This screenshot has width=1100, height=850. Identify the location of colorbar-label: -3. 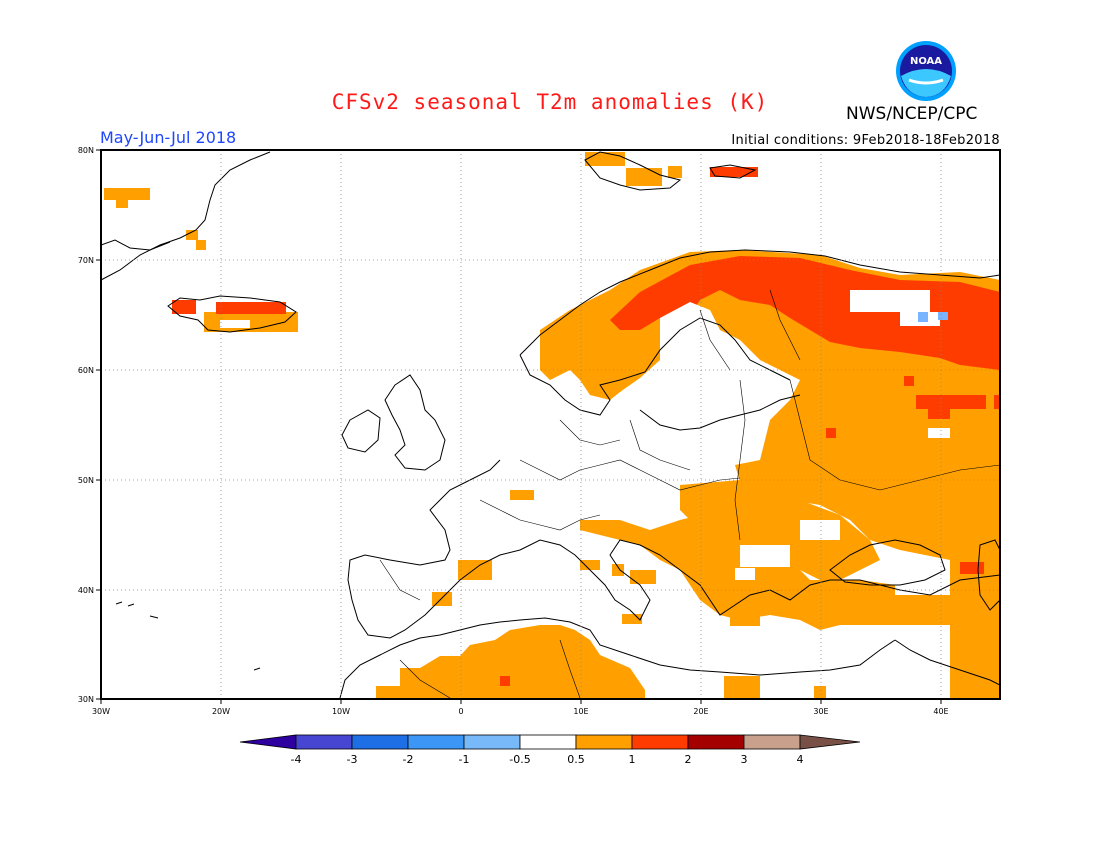
(352, 759).